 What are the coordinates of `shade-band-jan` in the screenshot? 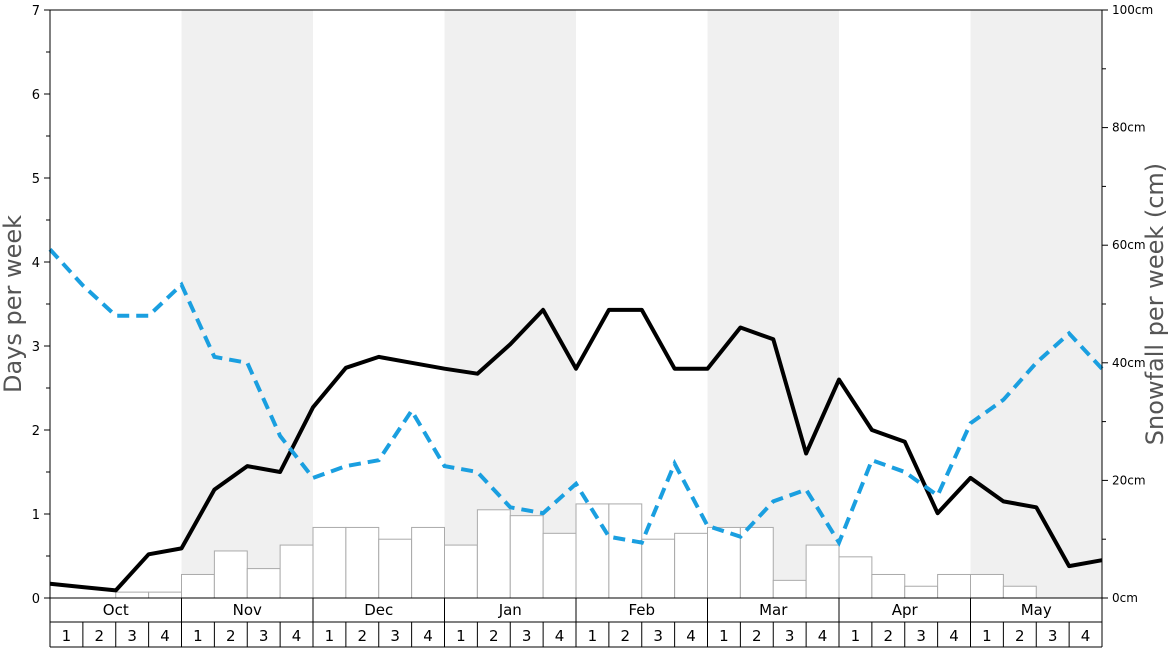 It's located at (510, 304).